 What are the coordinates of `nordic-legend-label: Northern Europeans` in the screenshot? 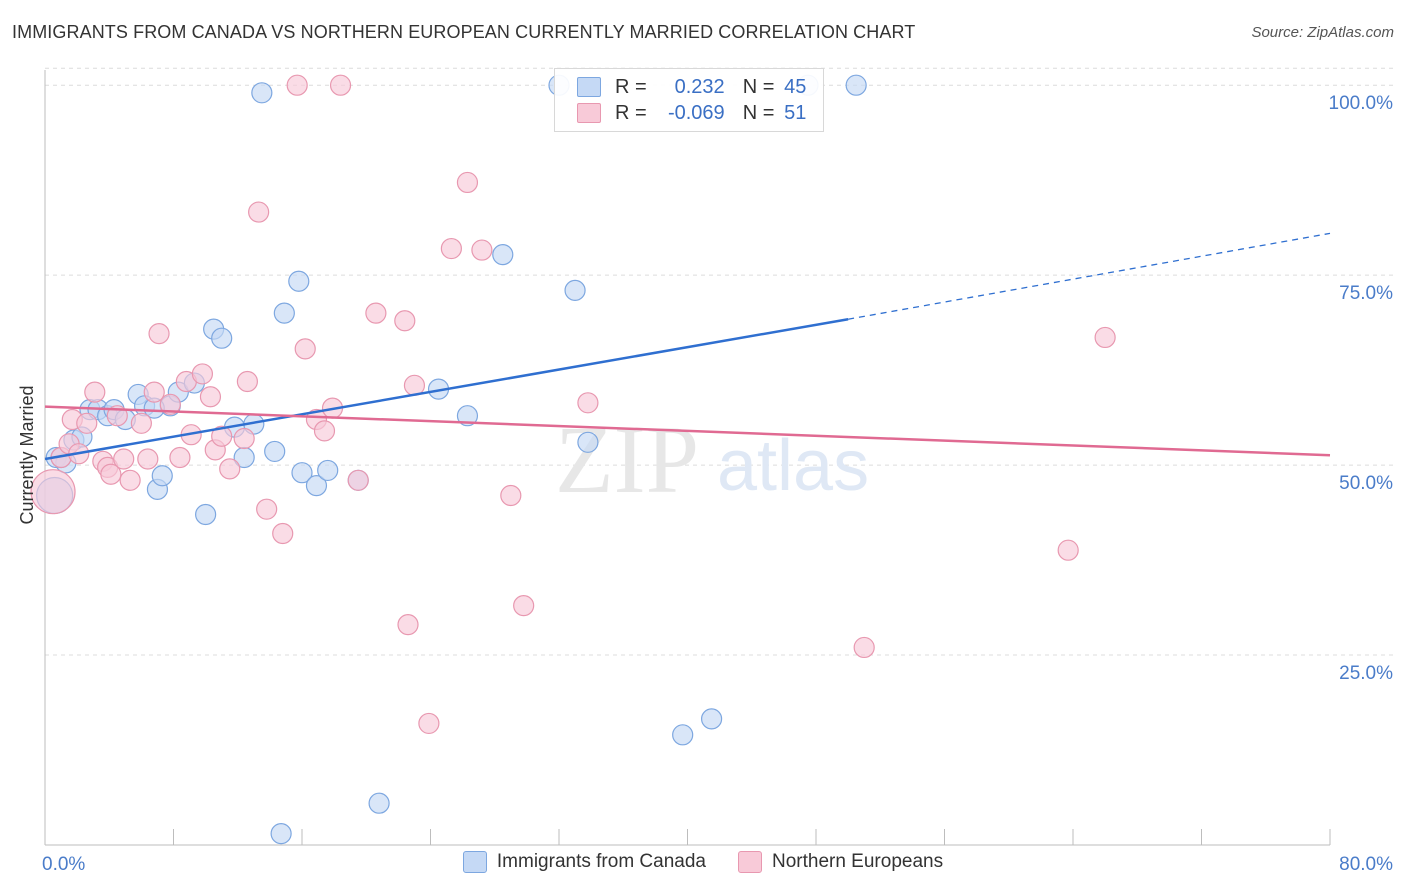 It's located at (857, 861).